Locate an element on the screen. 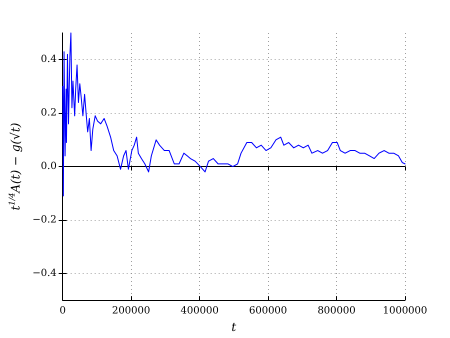  y-tick-label: −0.2 is located at coordinates (44, 220).